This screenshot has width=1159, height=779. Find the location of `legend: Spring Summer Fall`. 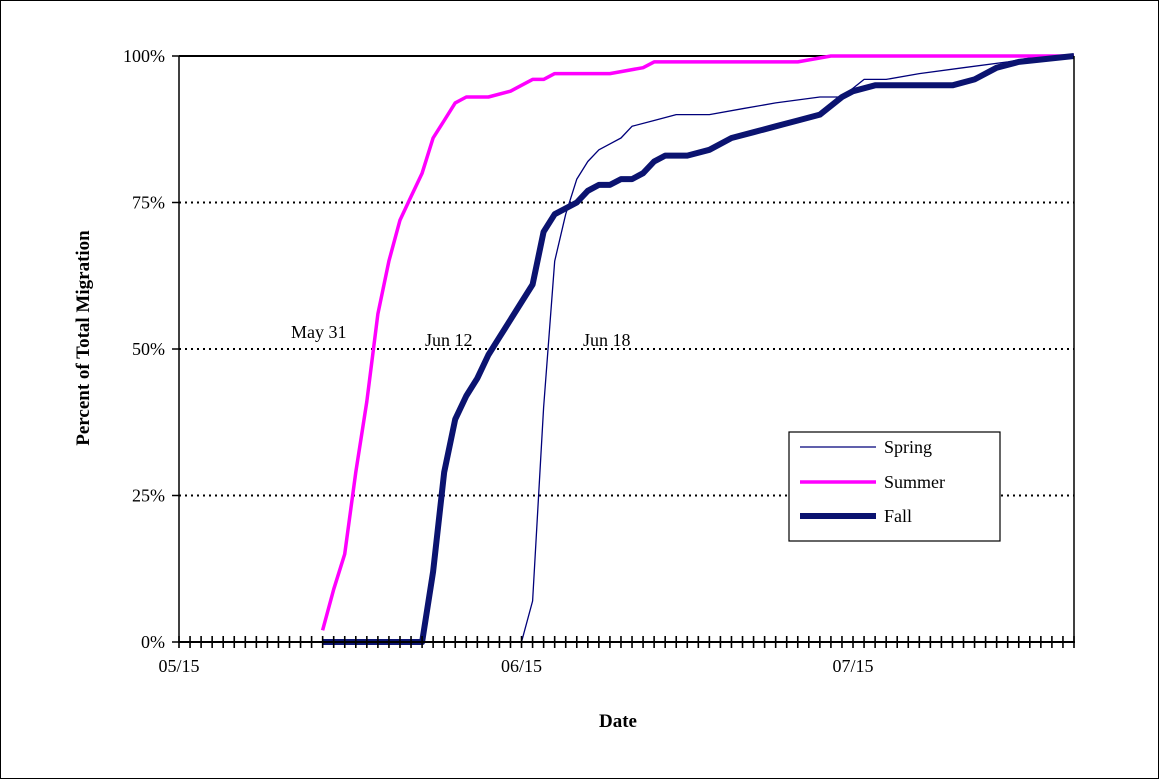

legend: Spring Summer Fall is located at coordinates (894, 486).